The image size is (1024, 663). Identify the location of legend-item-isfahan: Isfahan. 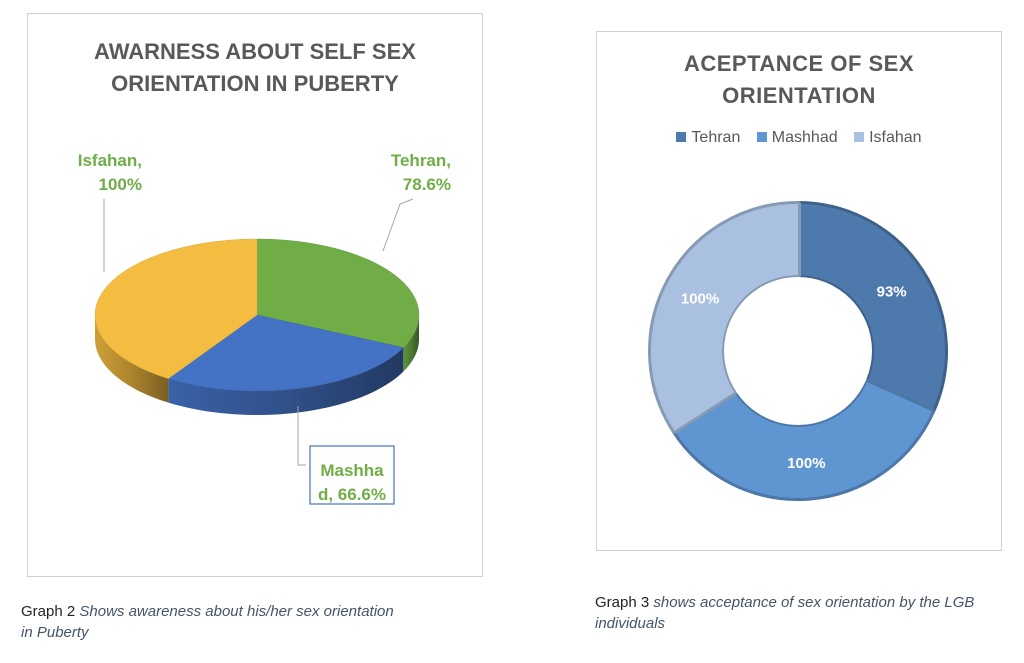
(888, 138).